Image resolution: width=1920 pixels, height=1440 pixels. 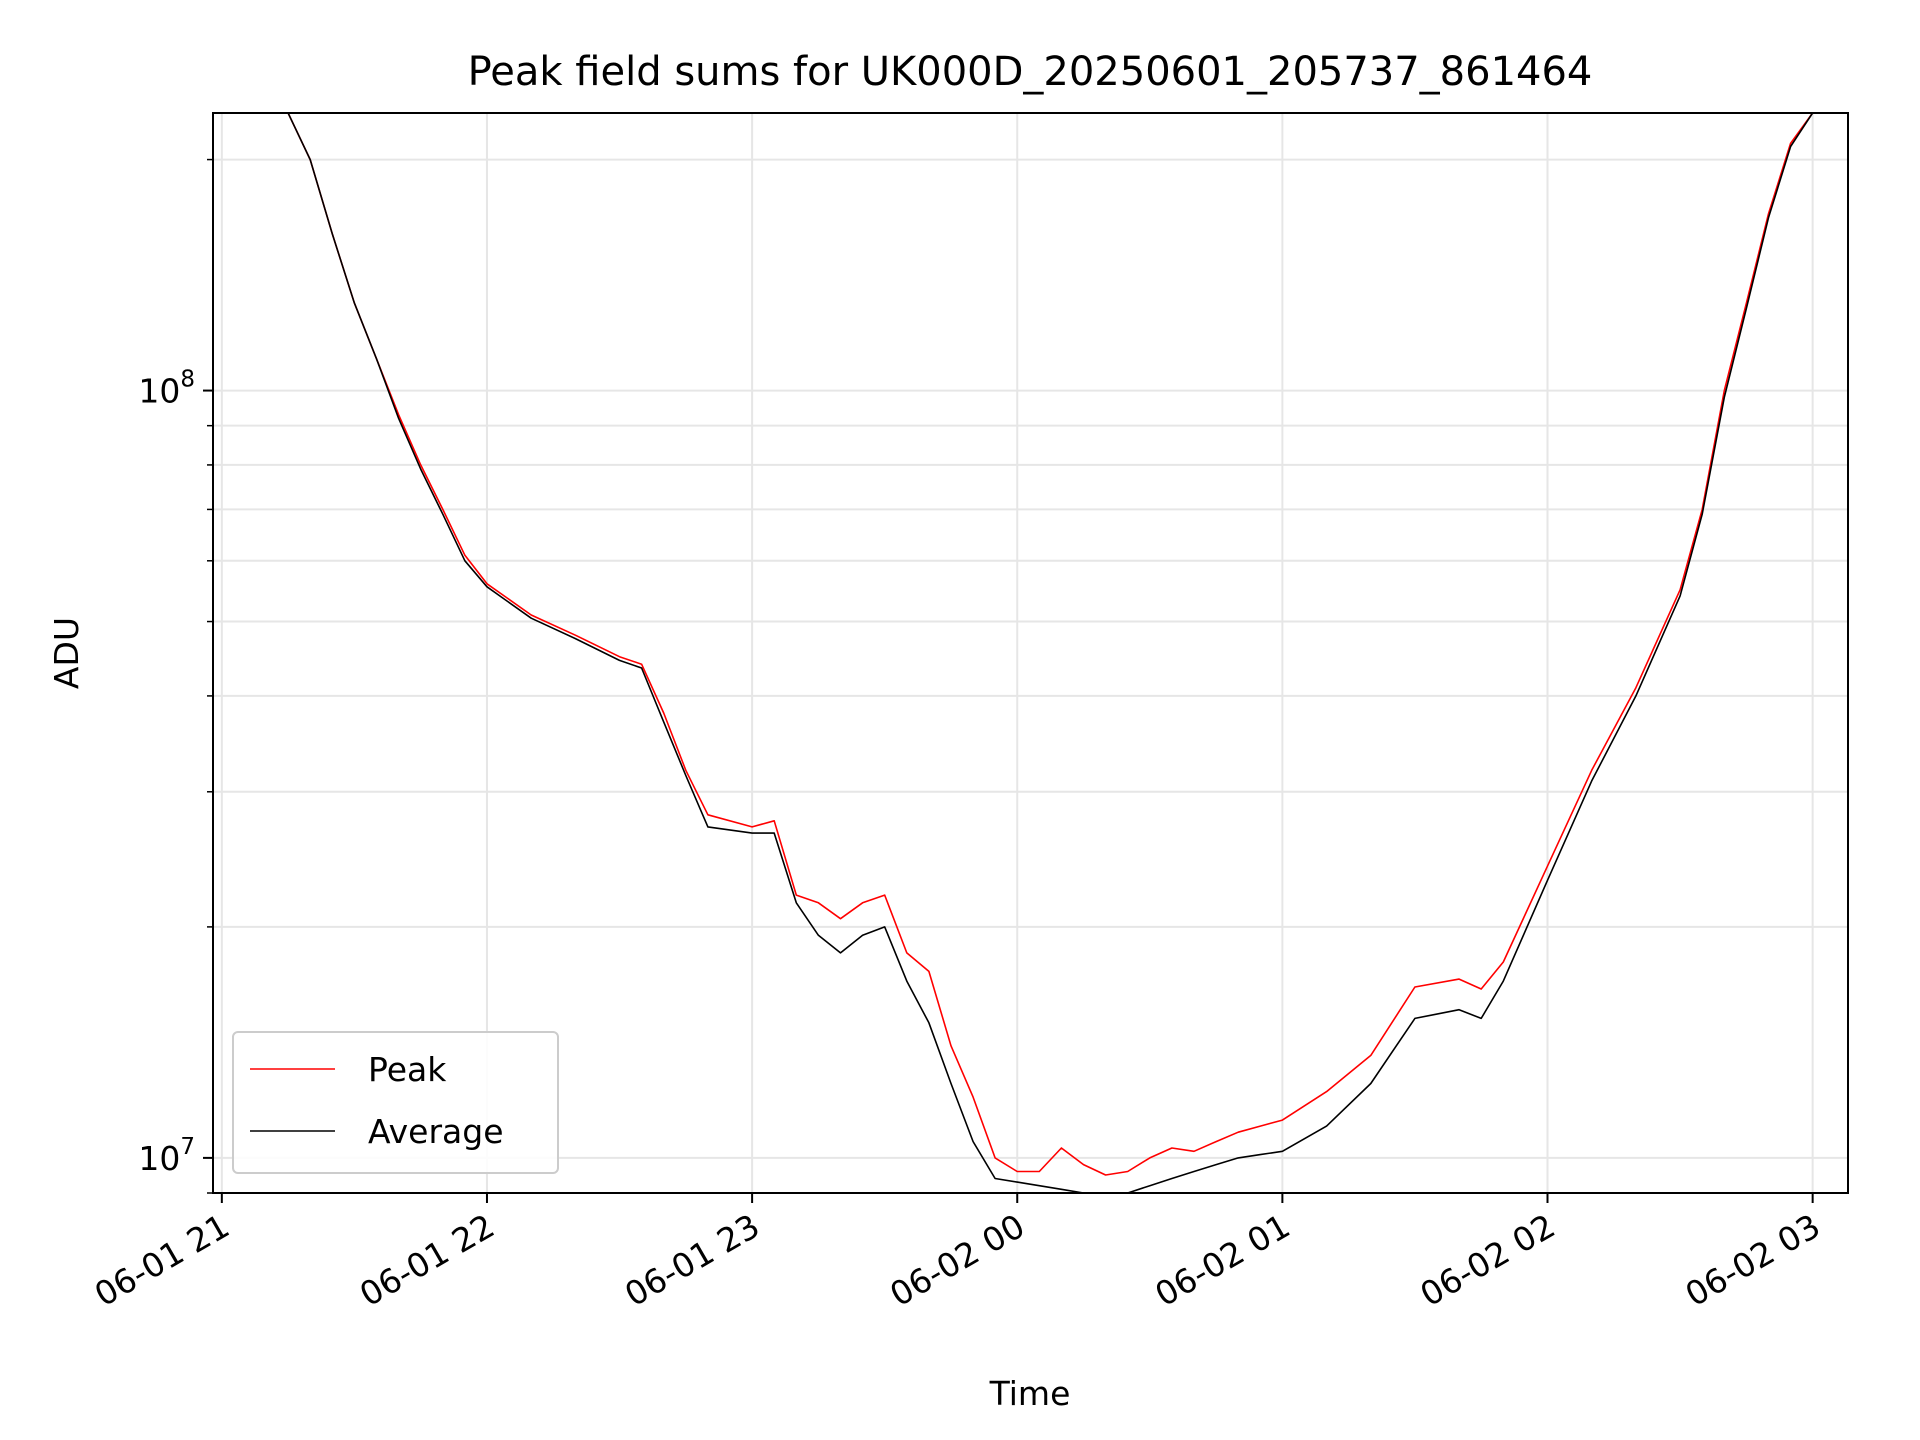 What do you see at coordinates (407, 1069) in the screenshot?
I see `legend-peak-label: Peak` at bounding box center [407, 1069].